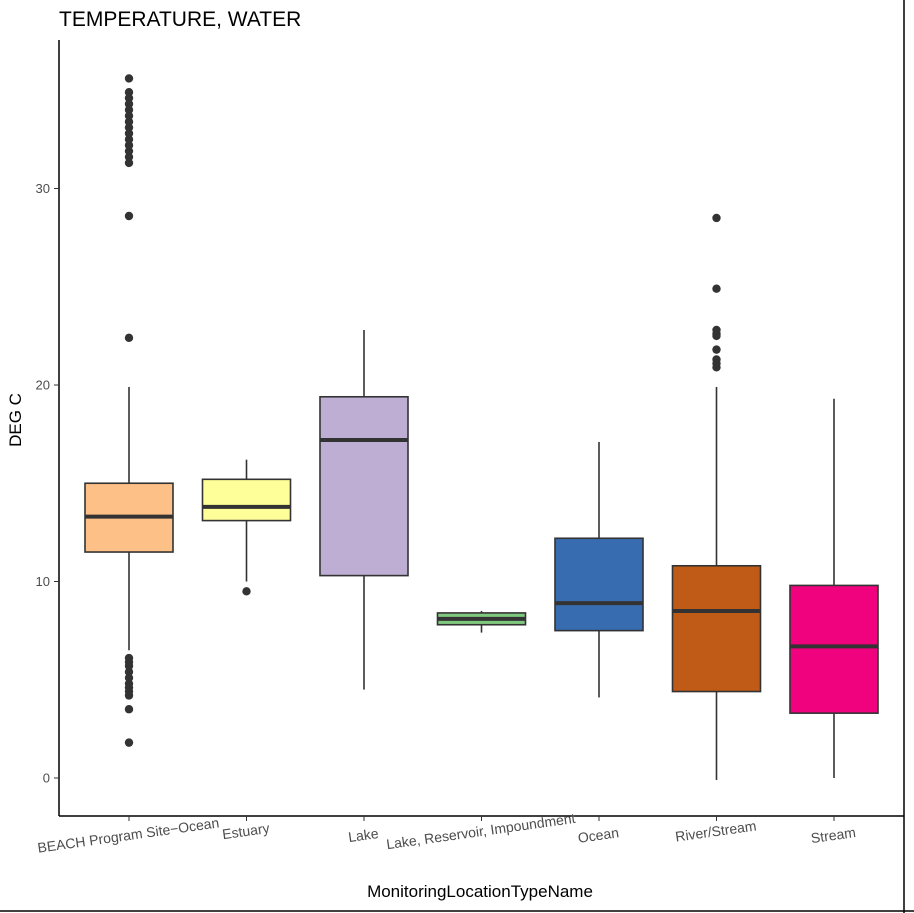 Image resolution: width=914 pixels, height=913 pixels. Describe the element at coordinates (480, 891) in the screenshot. I see `x-axis-title: MonitoringLocationTypeName` at that location.